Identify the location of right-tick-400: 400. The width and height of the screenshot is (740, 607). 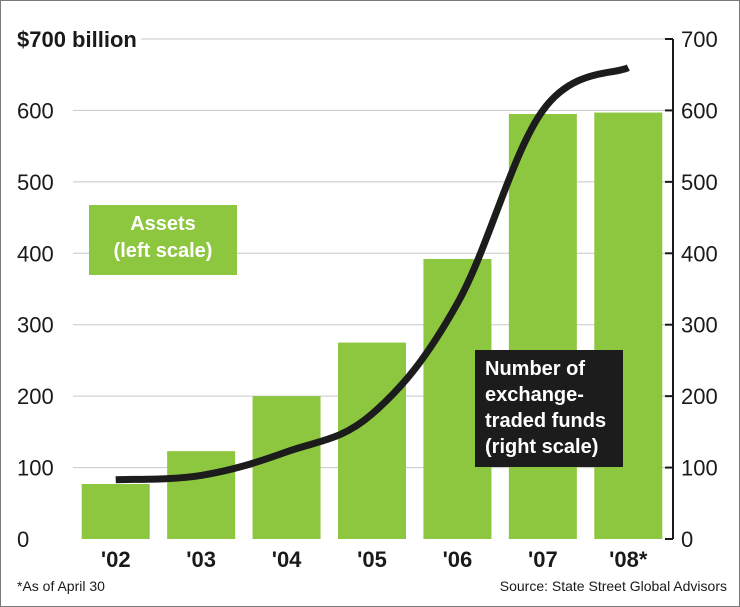
(699, 253).